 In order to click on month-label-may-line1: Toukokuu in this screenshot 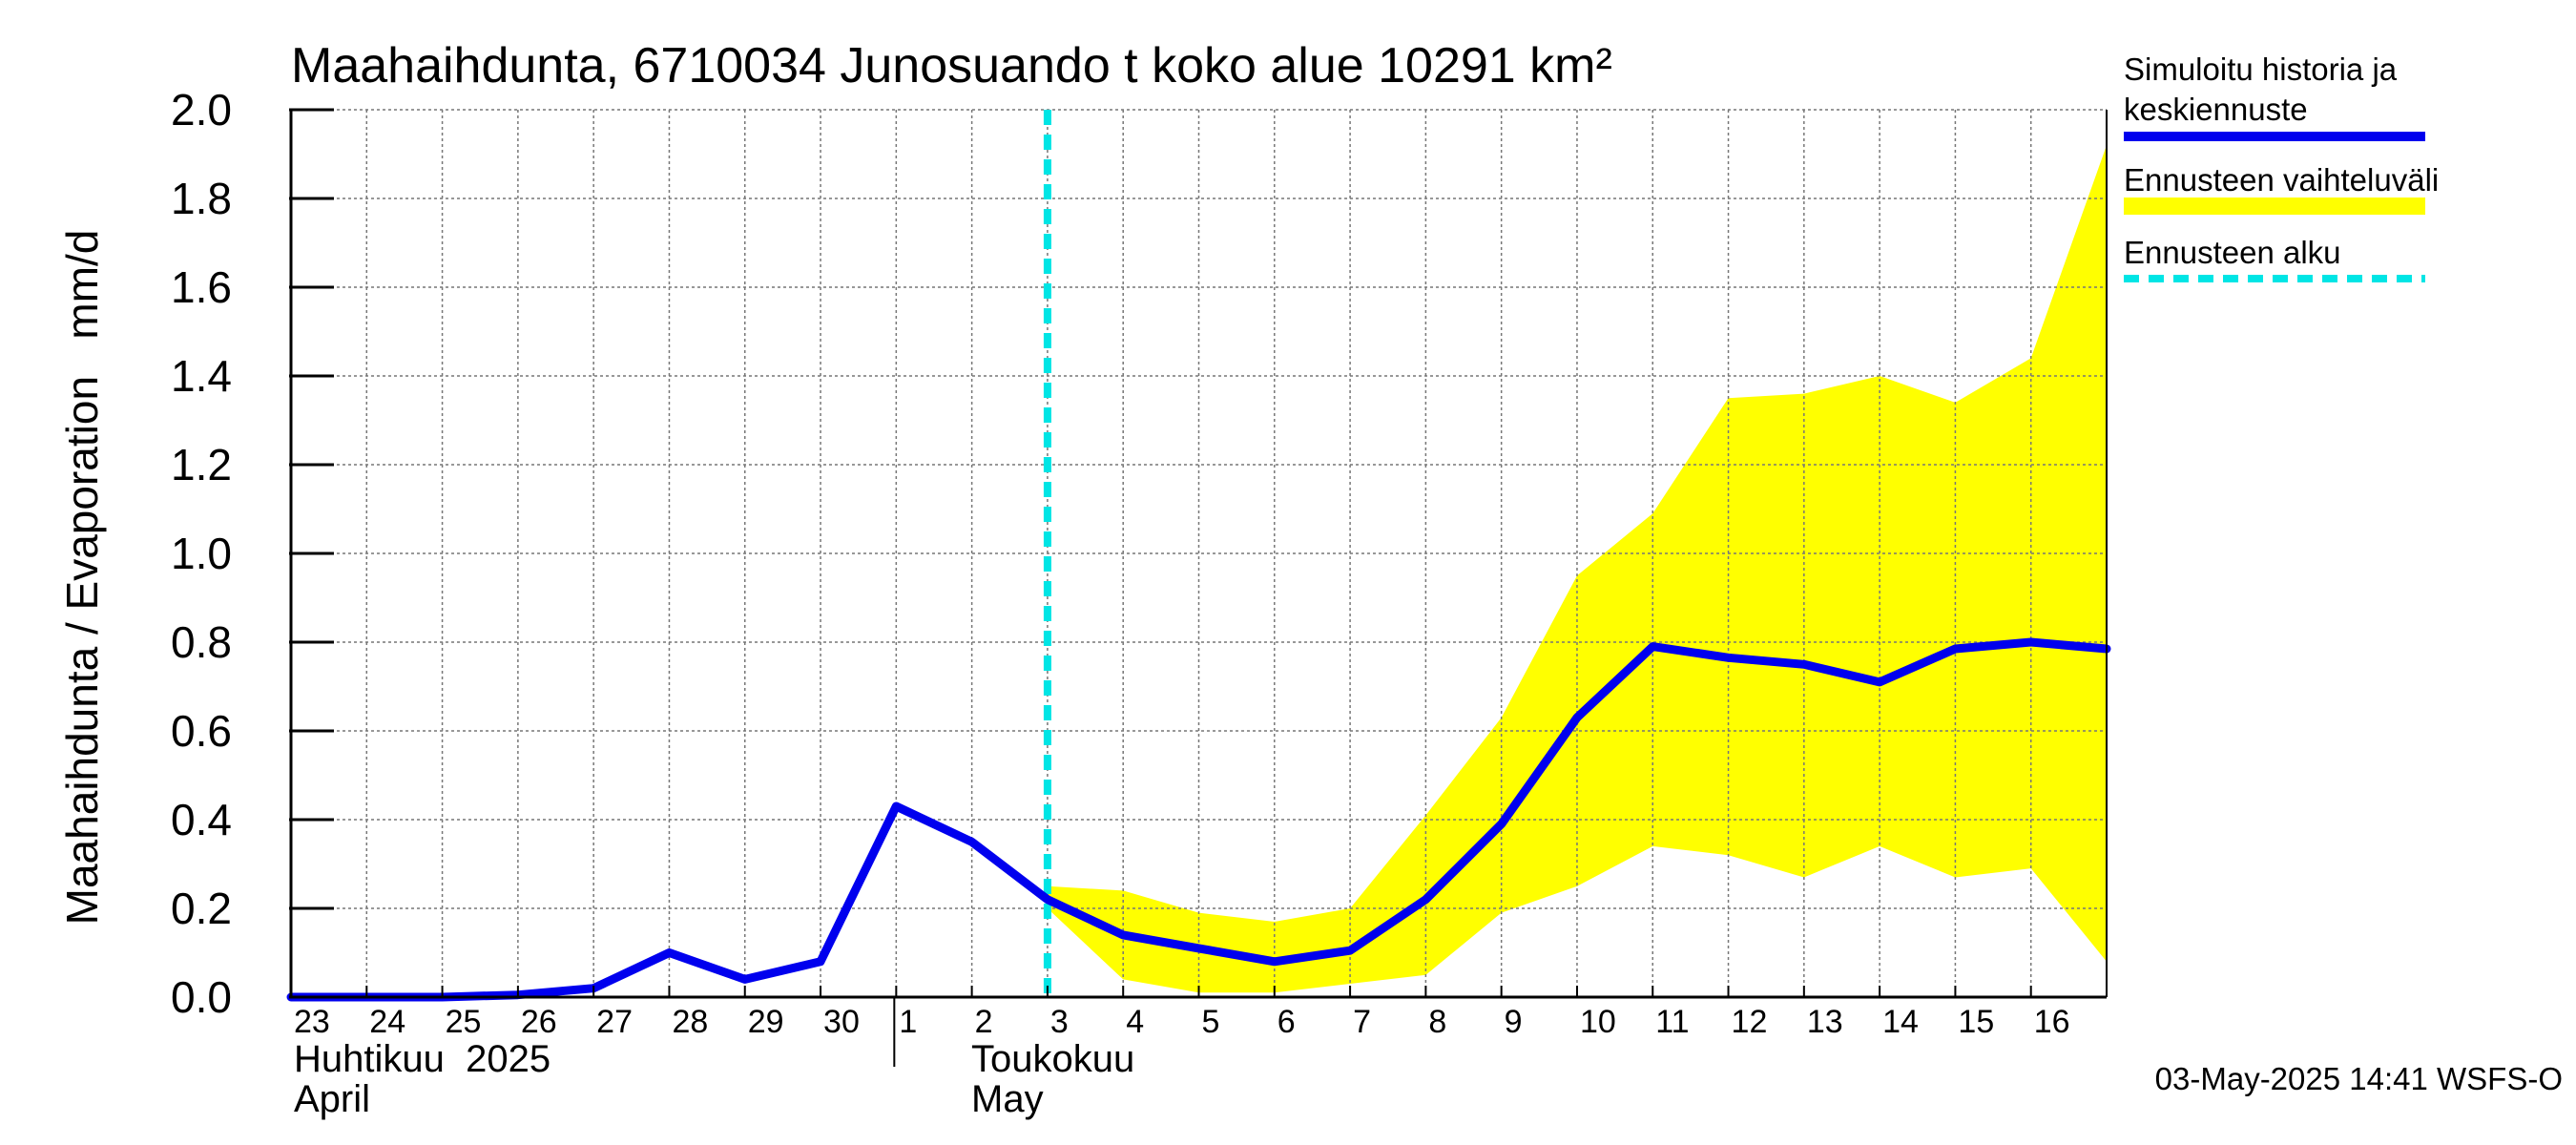, I will do `click(1052, 1059)`.